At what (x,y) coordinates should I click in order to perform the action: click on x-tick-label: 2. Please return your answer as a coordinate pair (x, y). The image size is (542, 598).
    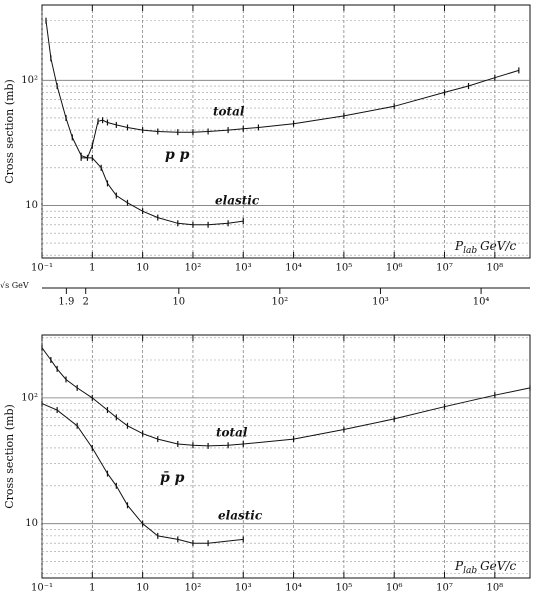
    Looking at the image, I should click on (86, 302).